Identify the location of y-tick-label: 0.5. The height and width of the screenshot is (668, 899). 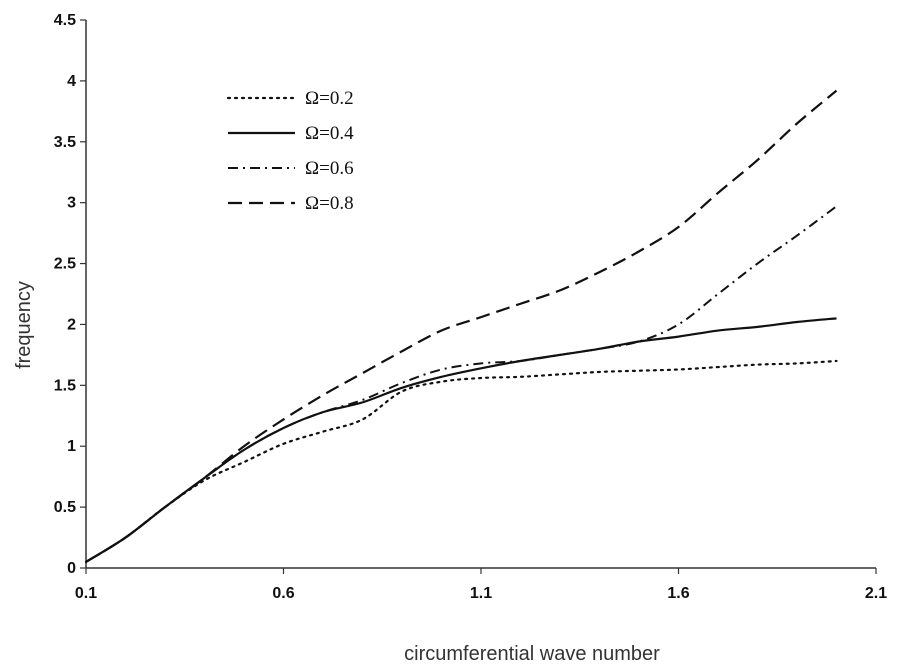
(65, 507).